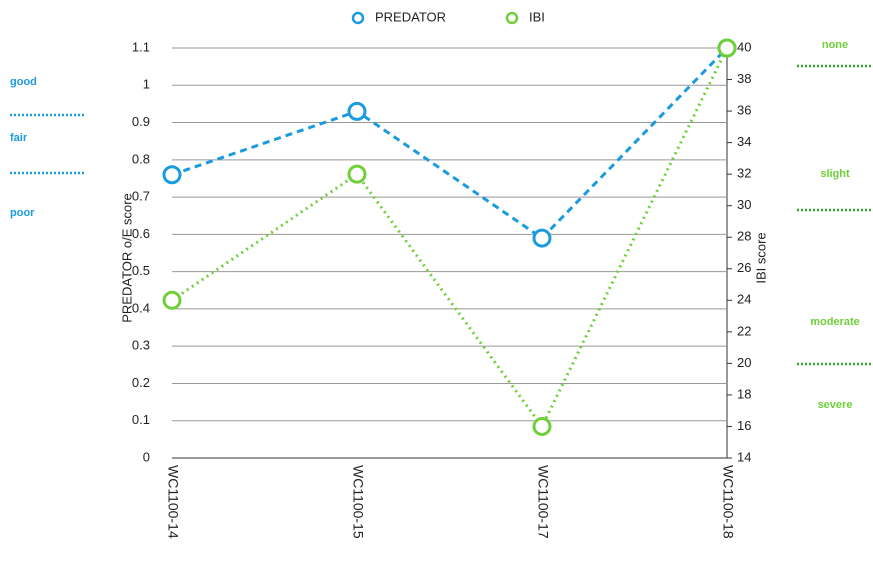  What do you see at coordinates (744, 456) in the screenshot?
I see `y2-tick-label: 14` at bounding box center [744, 456].